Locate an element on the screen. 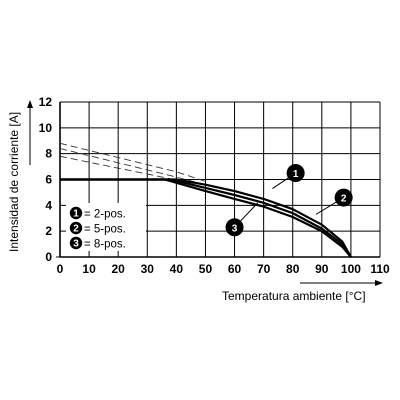 Image resolution: width=400 pixels, height=400 pixels. legend-marker-number: 3 is located at coordinates (76, 244).